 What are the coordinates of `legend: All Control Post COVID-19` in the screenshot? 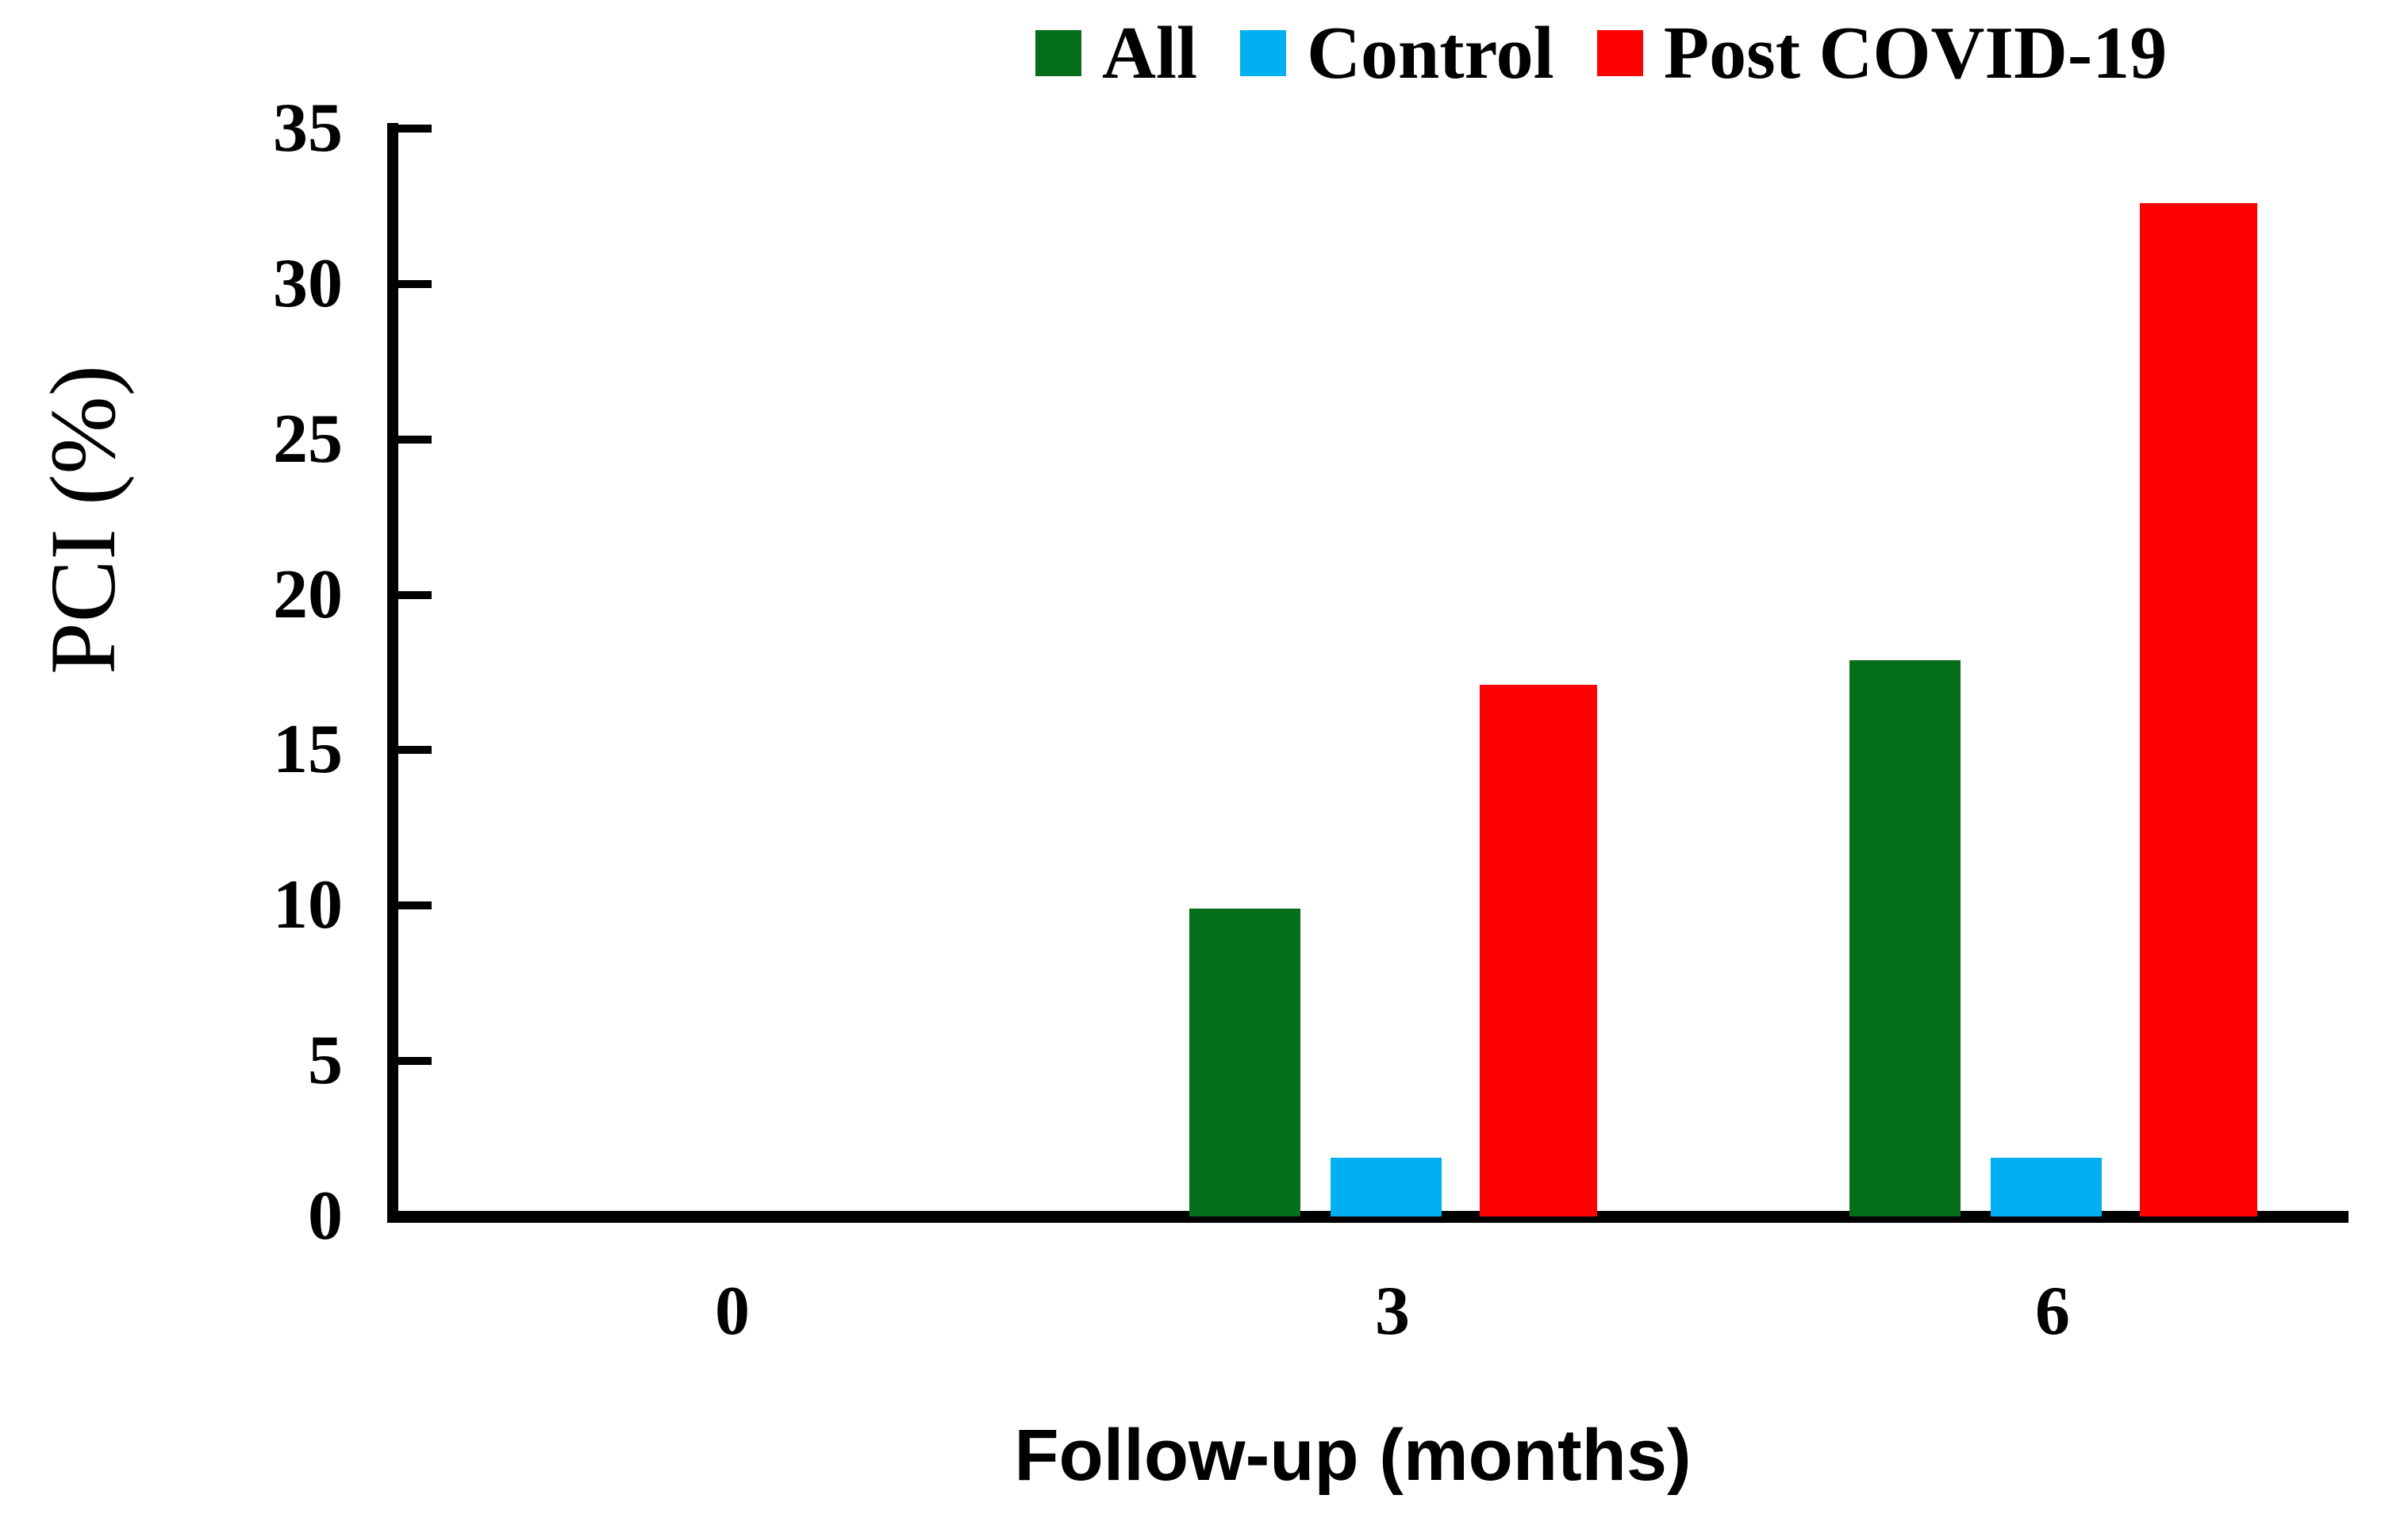 It's located at (1601, 53).